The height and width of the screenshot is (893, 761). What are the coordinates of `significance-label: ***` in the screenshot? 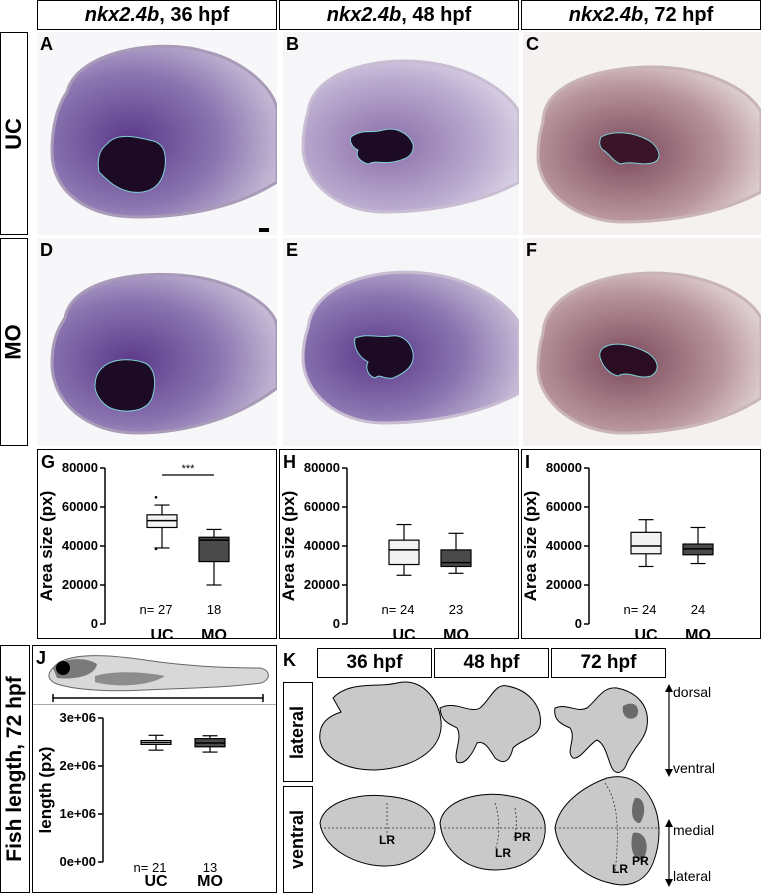 It's located at (189, 469).